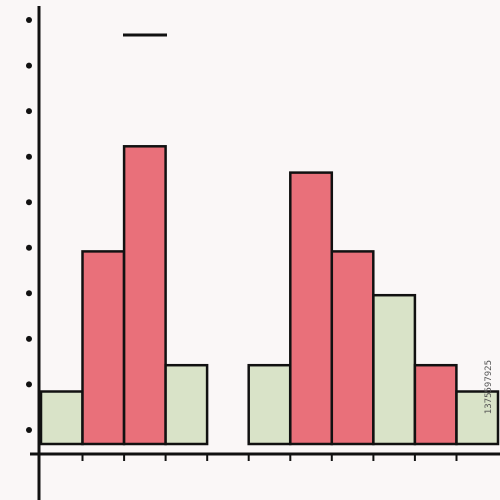 The width and height of the screenshot is (500, 500). I want to click on watermark-id: 1375597925, so click(489, 387).